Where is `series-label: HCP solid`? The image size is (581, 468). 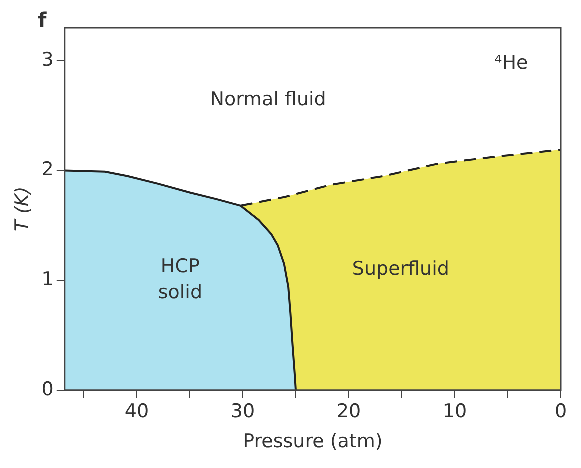 series-label: HCP solid is located at coordinates (180, 280).